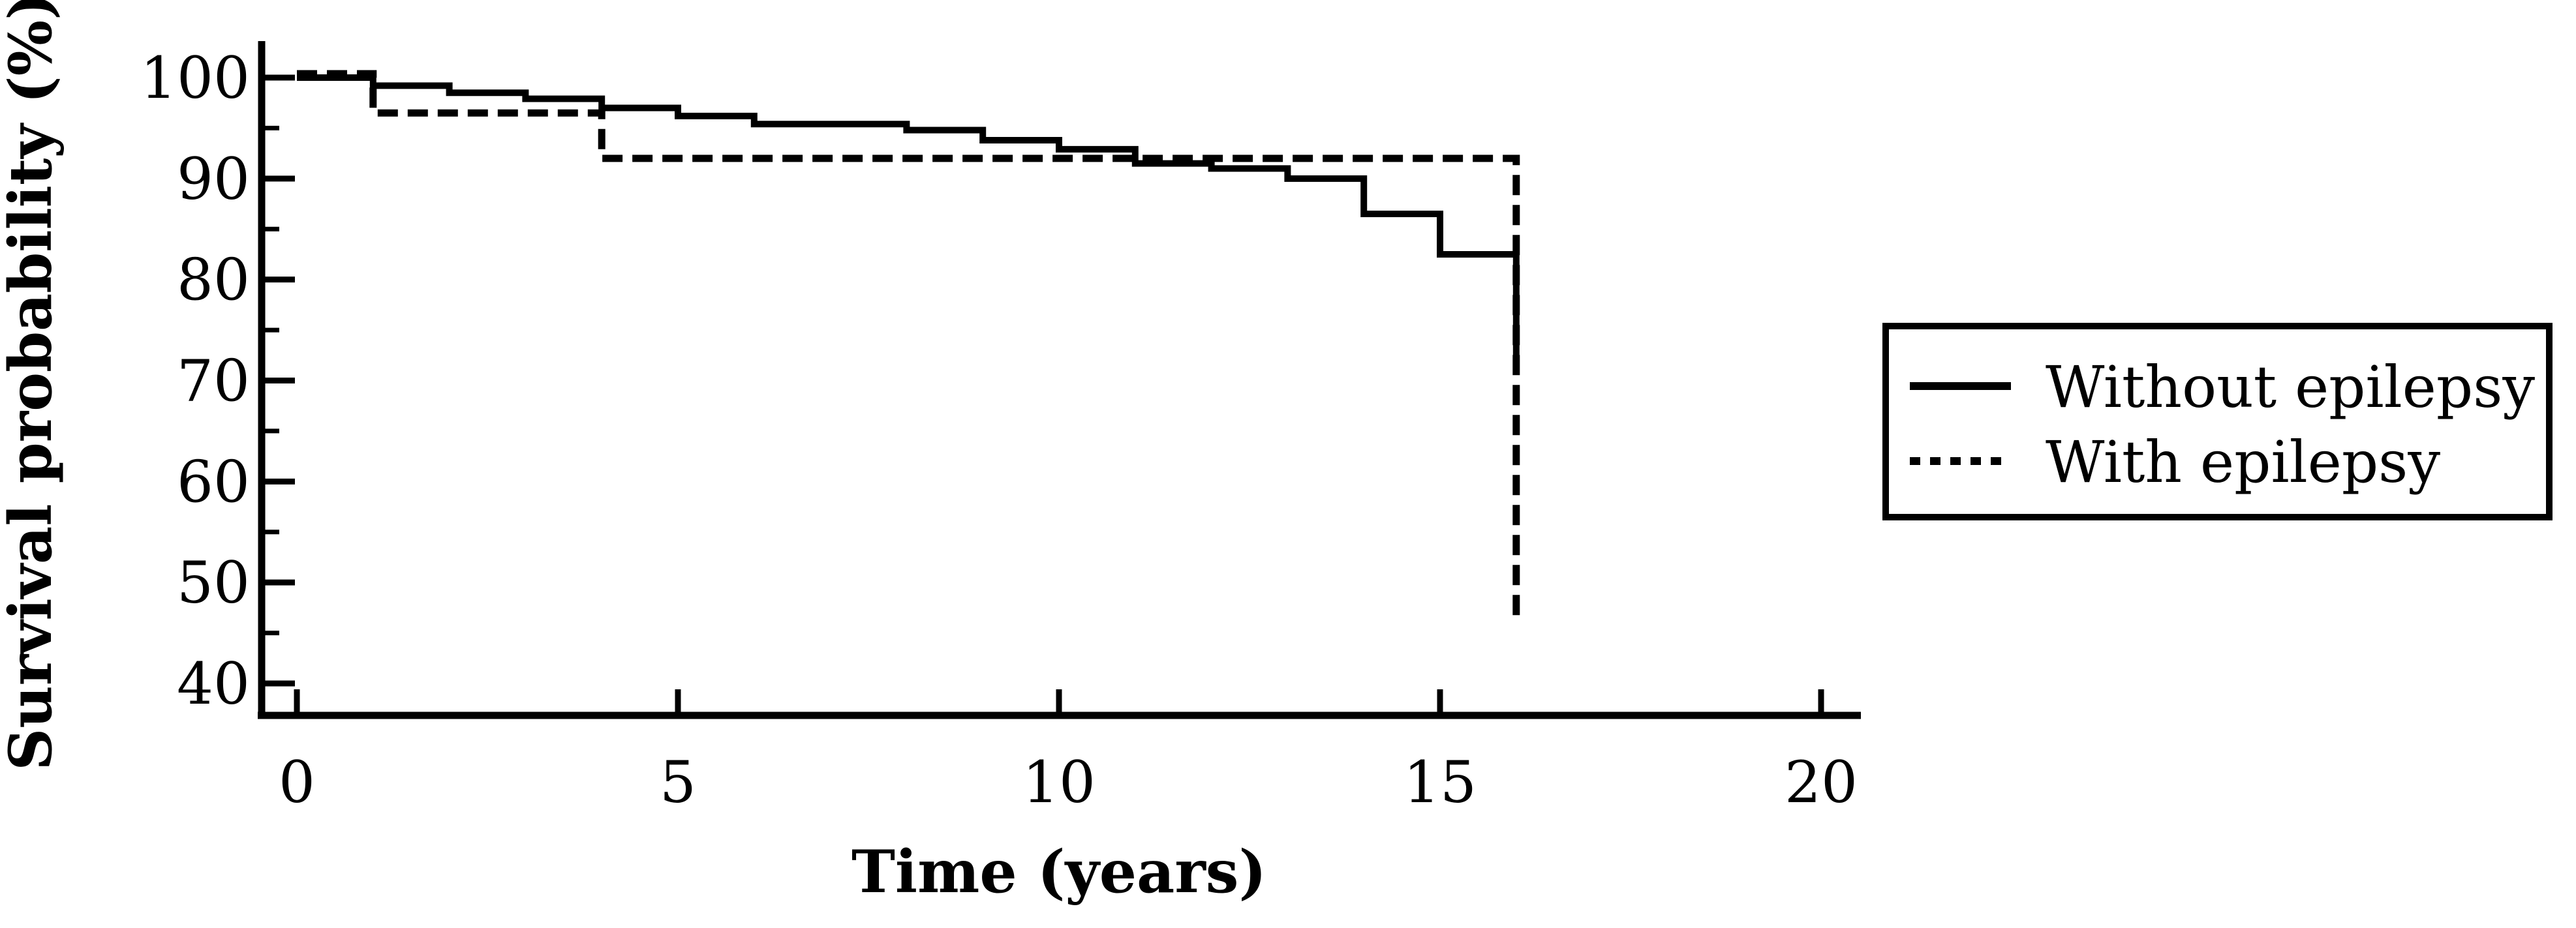  What do you see at coordinates (214, 684) in the screenshot?
I see `y-tick-label: 40` at bounding box center [214, 684].